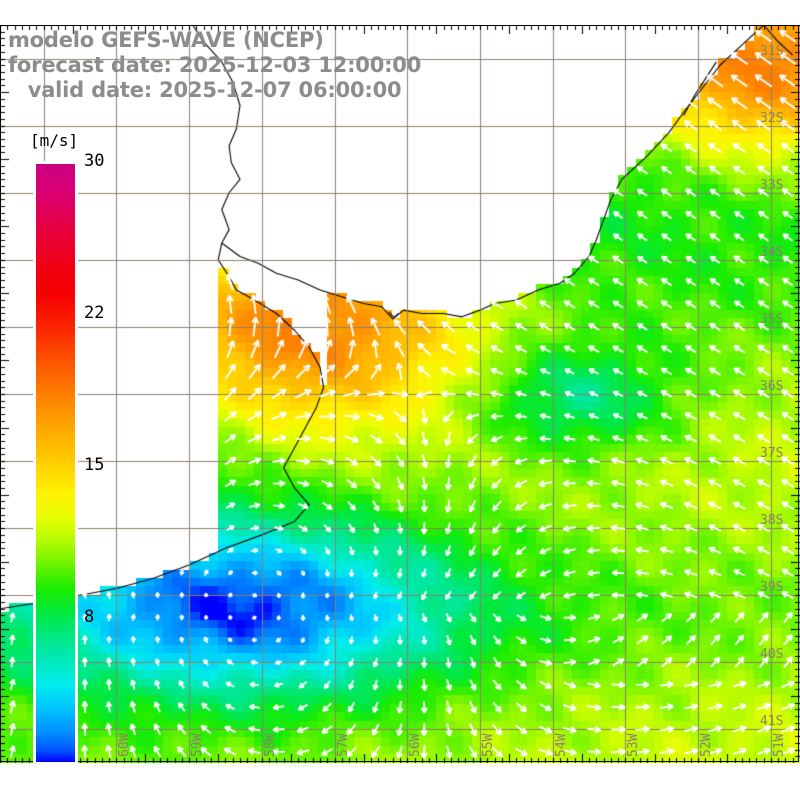  What do you see at coordinates (772, 319) in the screenshot?
I see `lat-label-35S: 35S` at bounding box center [772, 319].